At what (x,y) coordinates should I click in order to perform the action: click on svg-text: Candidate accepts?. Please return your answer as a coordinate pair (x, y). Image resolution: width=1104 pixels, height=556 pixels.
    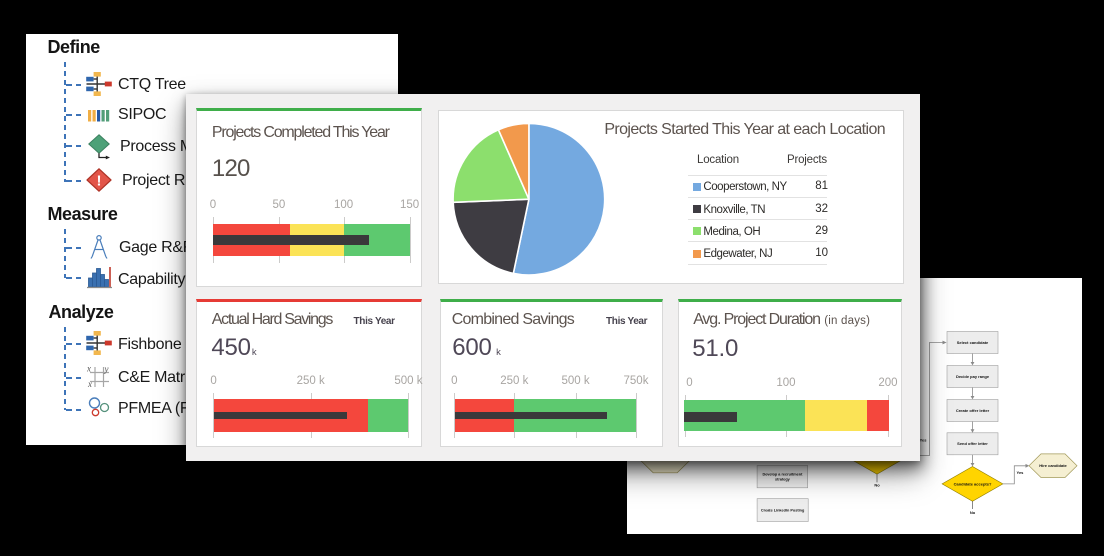
    Looking at the image, I should click on (973, 483).